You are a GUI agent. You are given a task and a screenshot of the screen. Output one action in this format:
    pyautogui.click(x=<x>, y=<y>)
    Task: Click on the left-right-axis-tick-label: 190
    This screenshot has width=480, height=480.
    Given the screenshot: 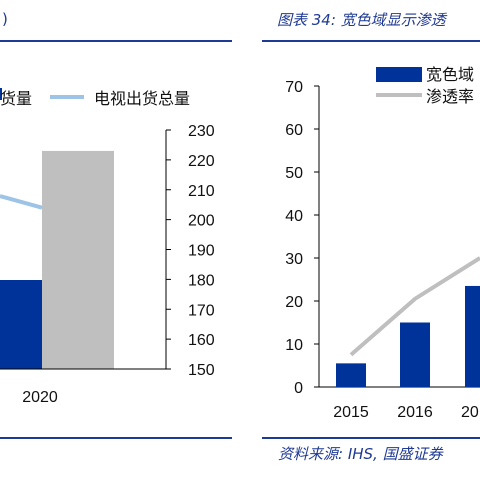 What is the action you would take?
    pyautogui.click(x=201, y=251)
    